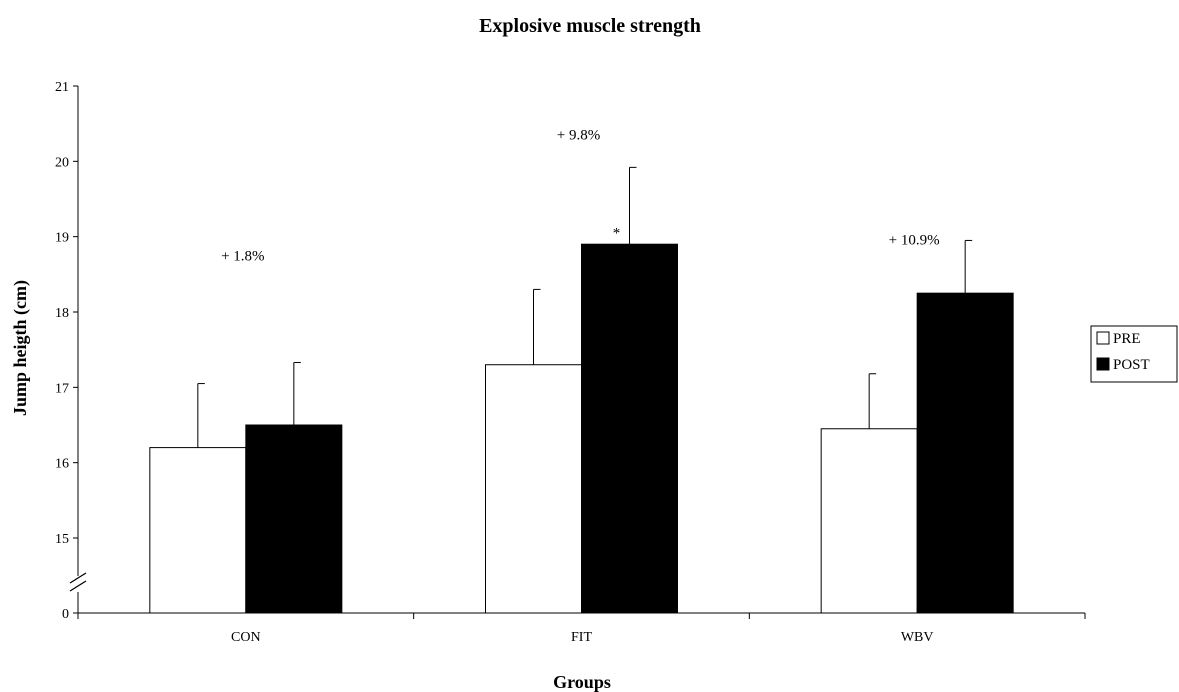 The height and width of the screenshot is (692, 1179). What do you see at coordinates (965, 453) in the screenshot?
I see `bar-post-wbv` at bounding box center [965, 453].